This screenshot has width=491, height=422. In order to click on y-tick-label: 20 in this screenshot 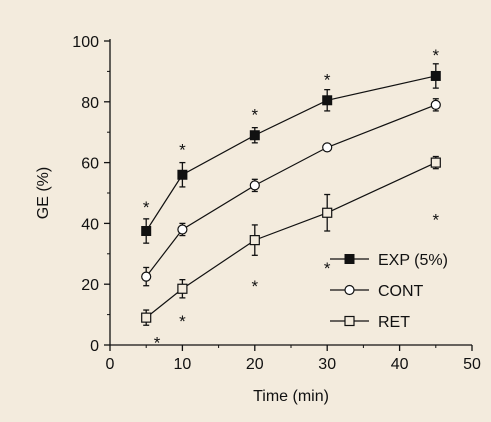, I will do `click(90, 285)`.